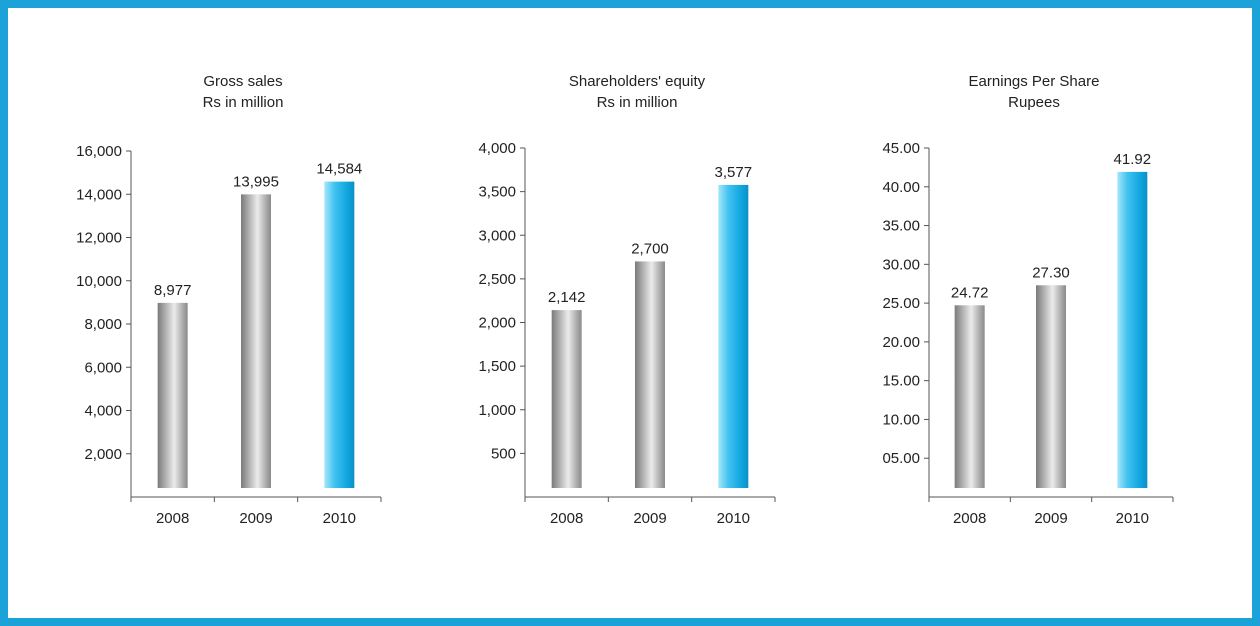 The width and height of the screenshot is (1260, 626). Describe the element at coordinates (1034, 81) in the screenshot. I see `chart-title: Earnings Per Share` at that location.